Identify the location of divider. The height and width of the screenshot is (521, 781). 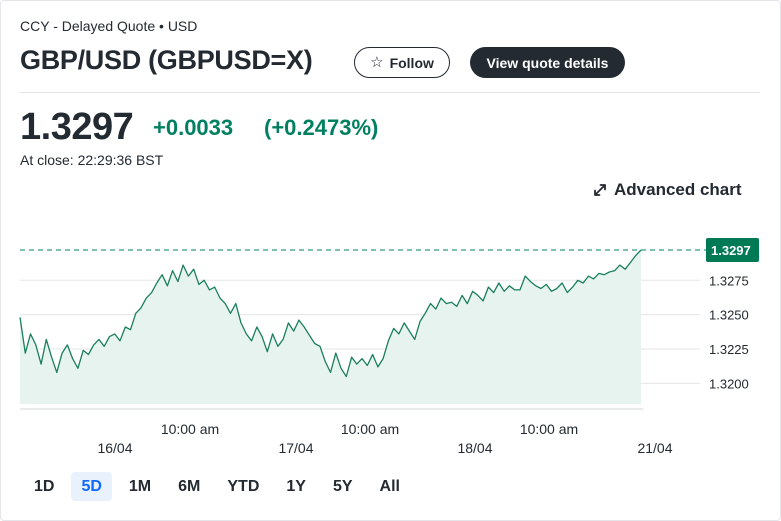
(390, 92).